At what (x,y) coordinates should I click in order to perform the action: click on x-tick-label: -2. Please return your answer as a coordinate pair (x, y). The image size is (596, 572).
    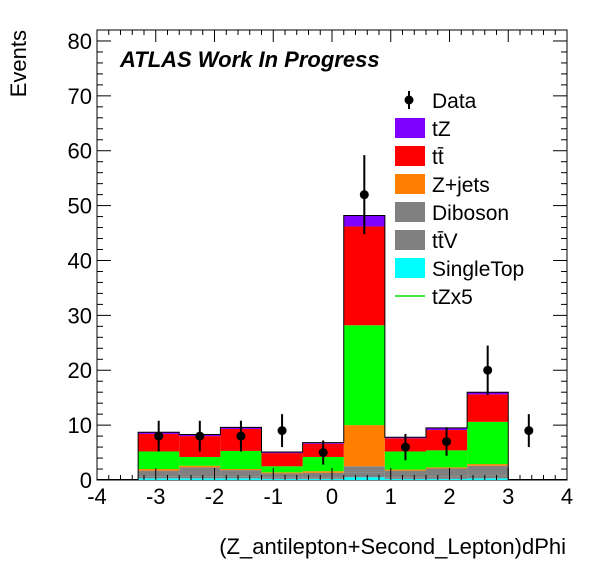
    Looking at the image, I should click on (215, 496).